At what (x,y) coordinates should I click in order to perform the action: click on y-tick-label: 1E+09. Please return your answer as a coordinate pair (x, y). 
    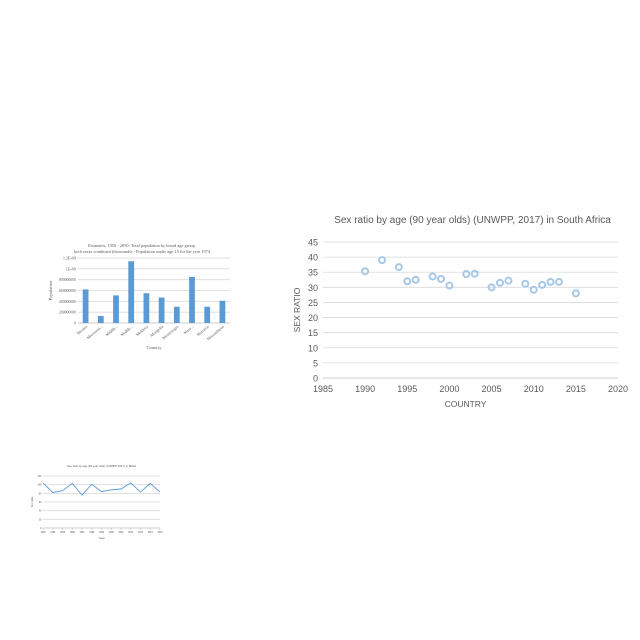
    Looking at the image, I should click on (71, 269).